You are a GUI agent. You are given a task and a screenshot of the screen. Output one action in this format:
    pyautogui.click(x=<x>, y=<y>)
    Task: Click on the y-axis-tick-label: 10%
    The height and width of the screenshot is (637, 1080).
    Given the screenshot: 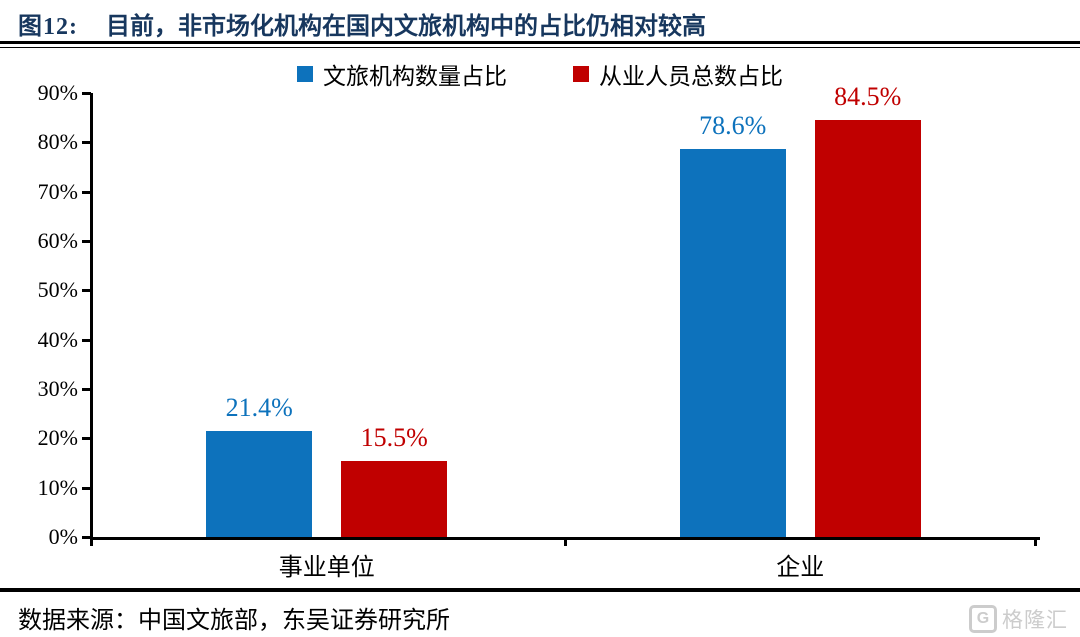 What is the action you would take?
    pyautogui.click(x=57, y=487)
    